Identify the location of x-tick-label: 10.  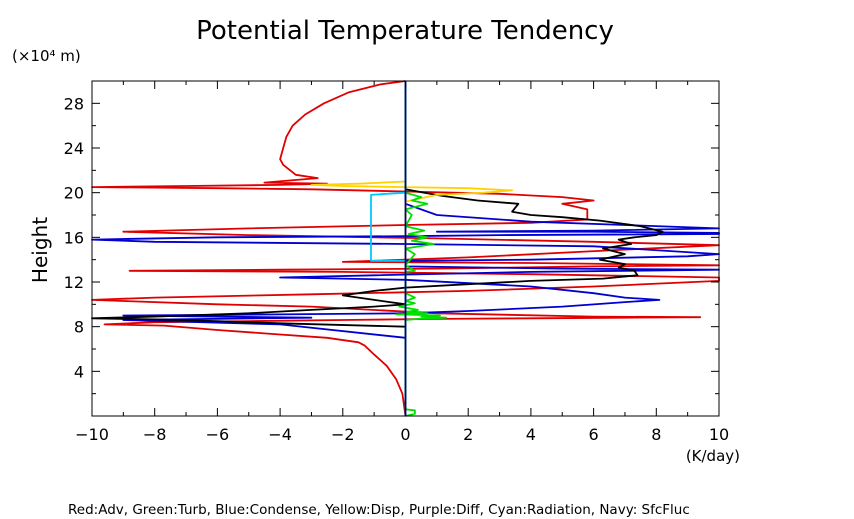
(719, 434).